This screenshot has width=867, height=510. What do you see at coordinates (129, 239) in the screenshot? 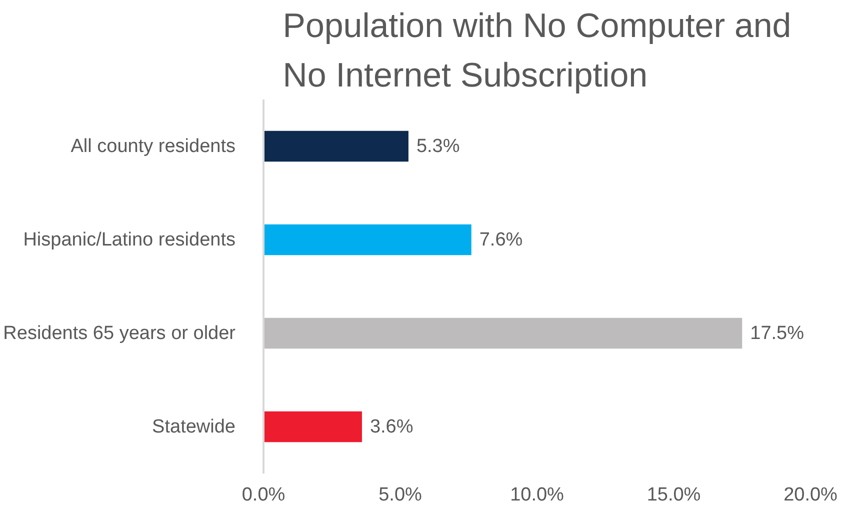
I see `y-tick-label: Hispanic/Latino residents` at bounding box center [129, 239].